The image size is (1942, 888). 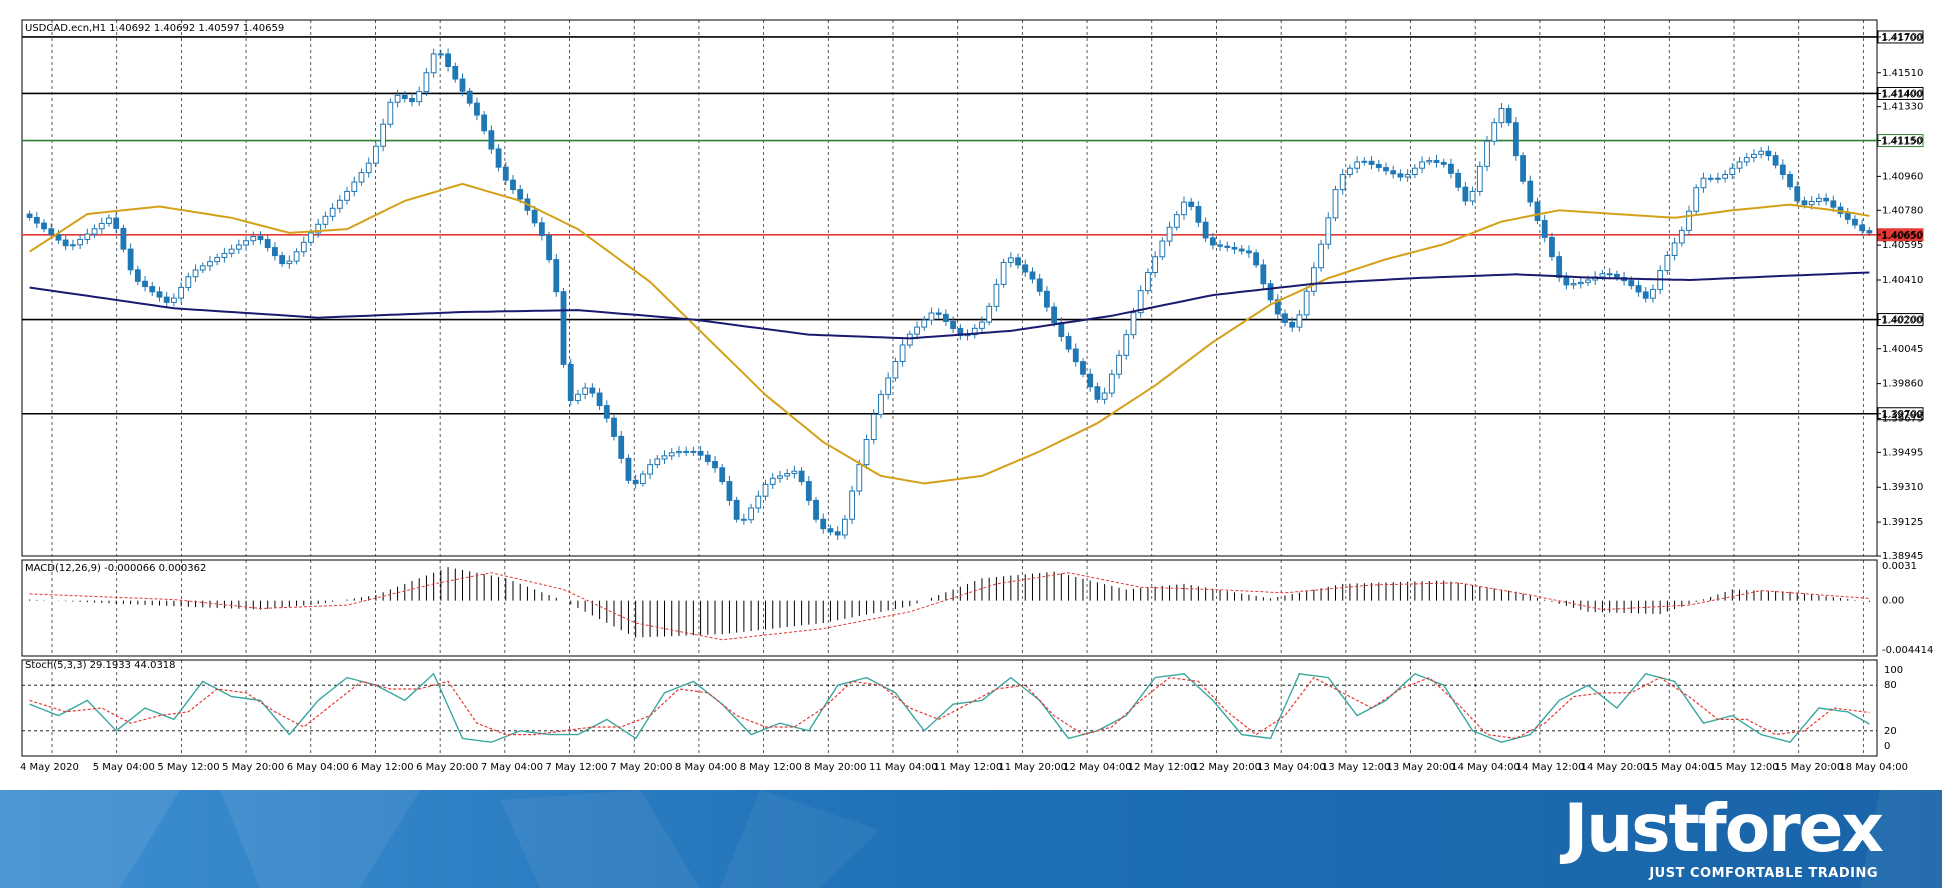 I want to click on x-tick-label: 8 May 12:00, so click(x=771, y=767).